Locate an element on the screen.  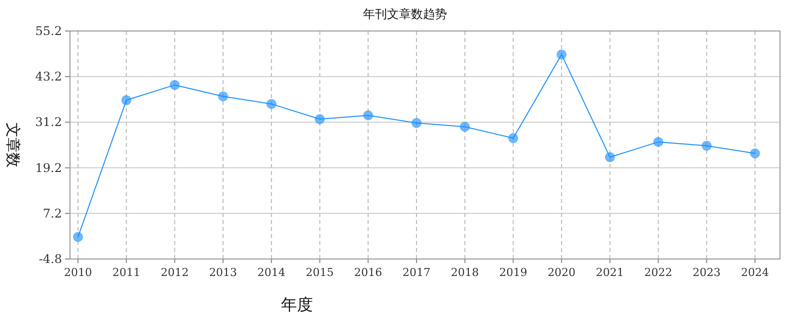
x-tick-label: 2011 is located at coordinates (126, 272).